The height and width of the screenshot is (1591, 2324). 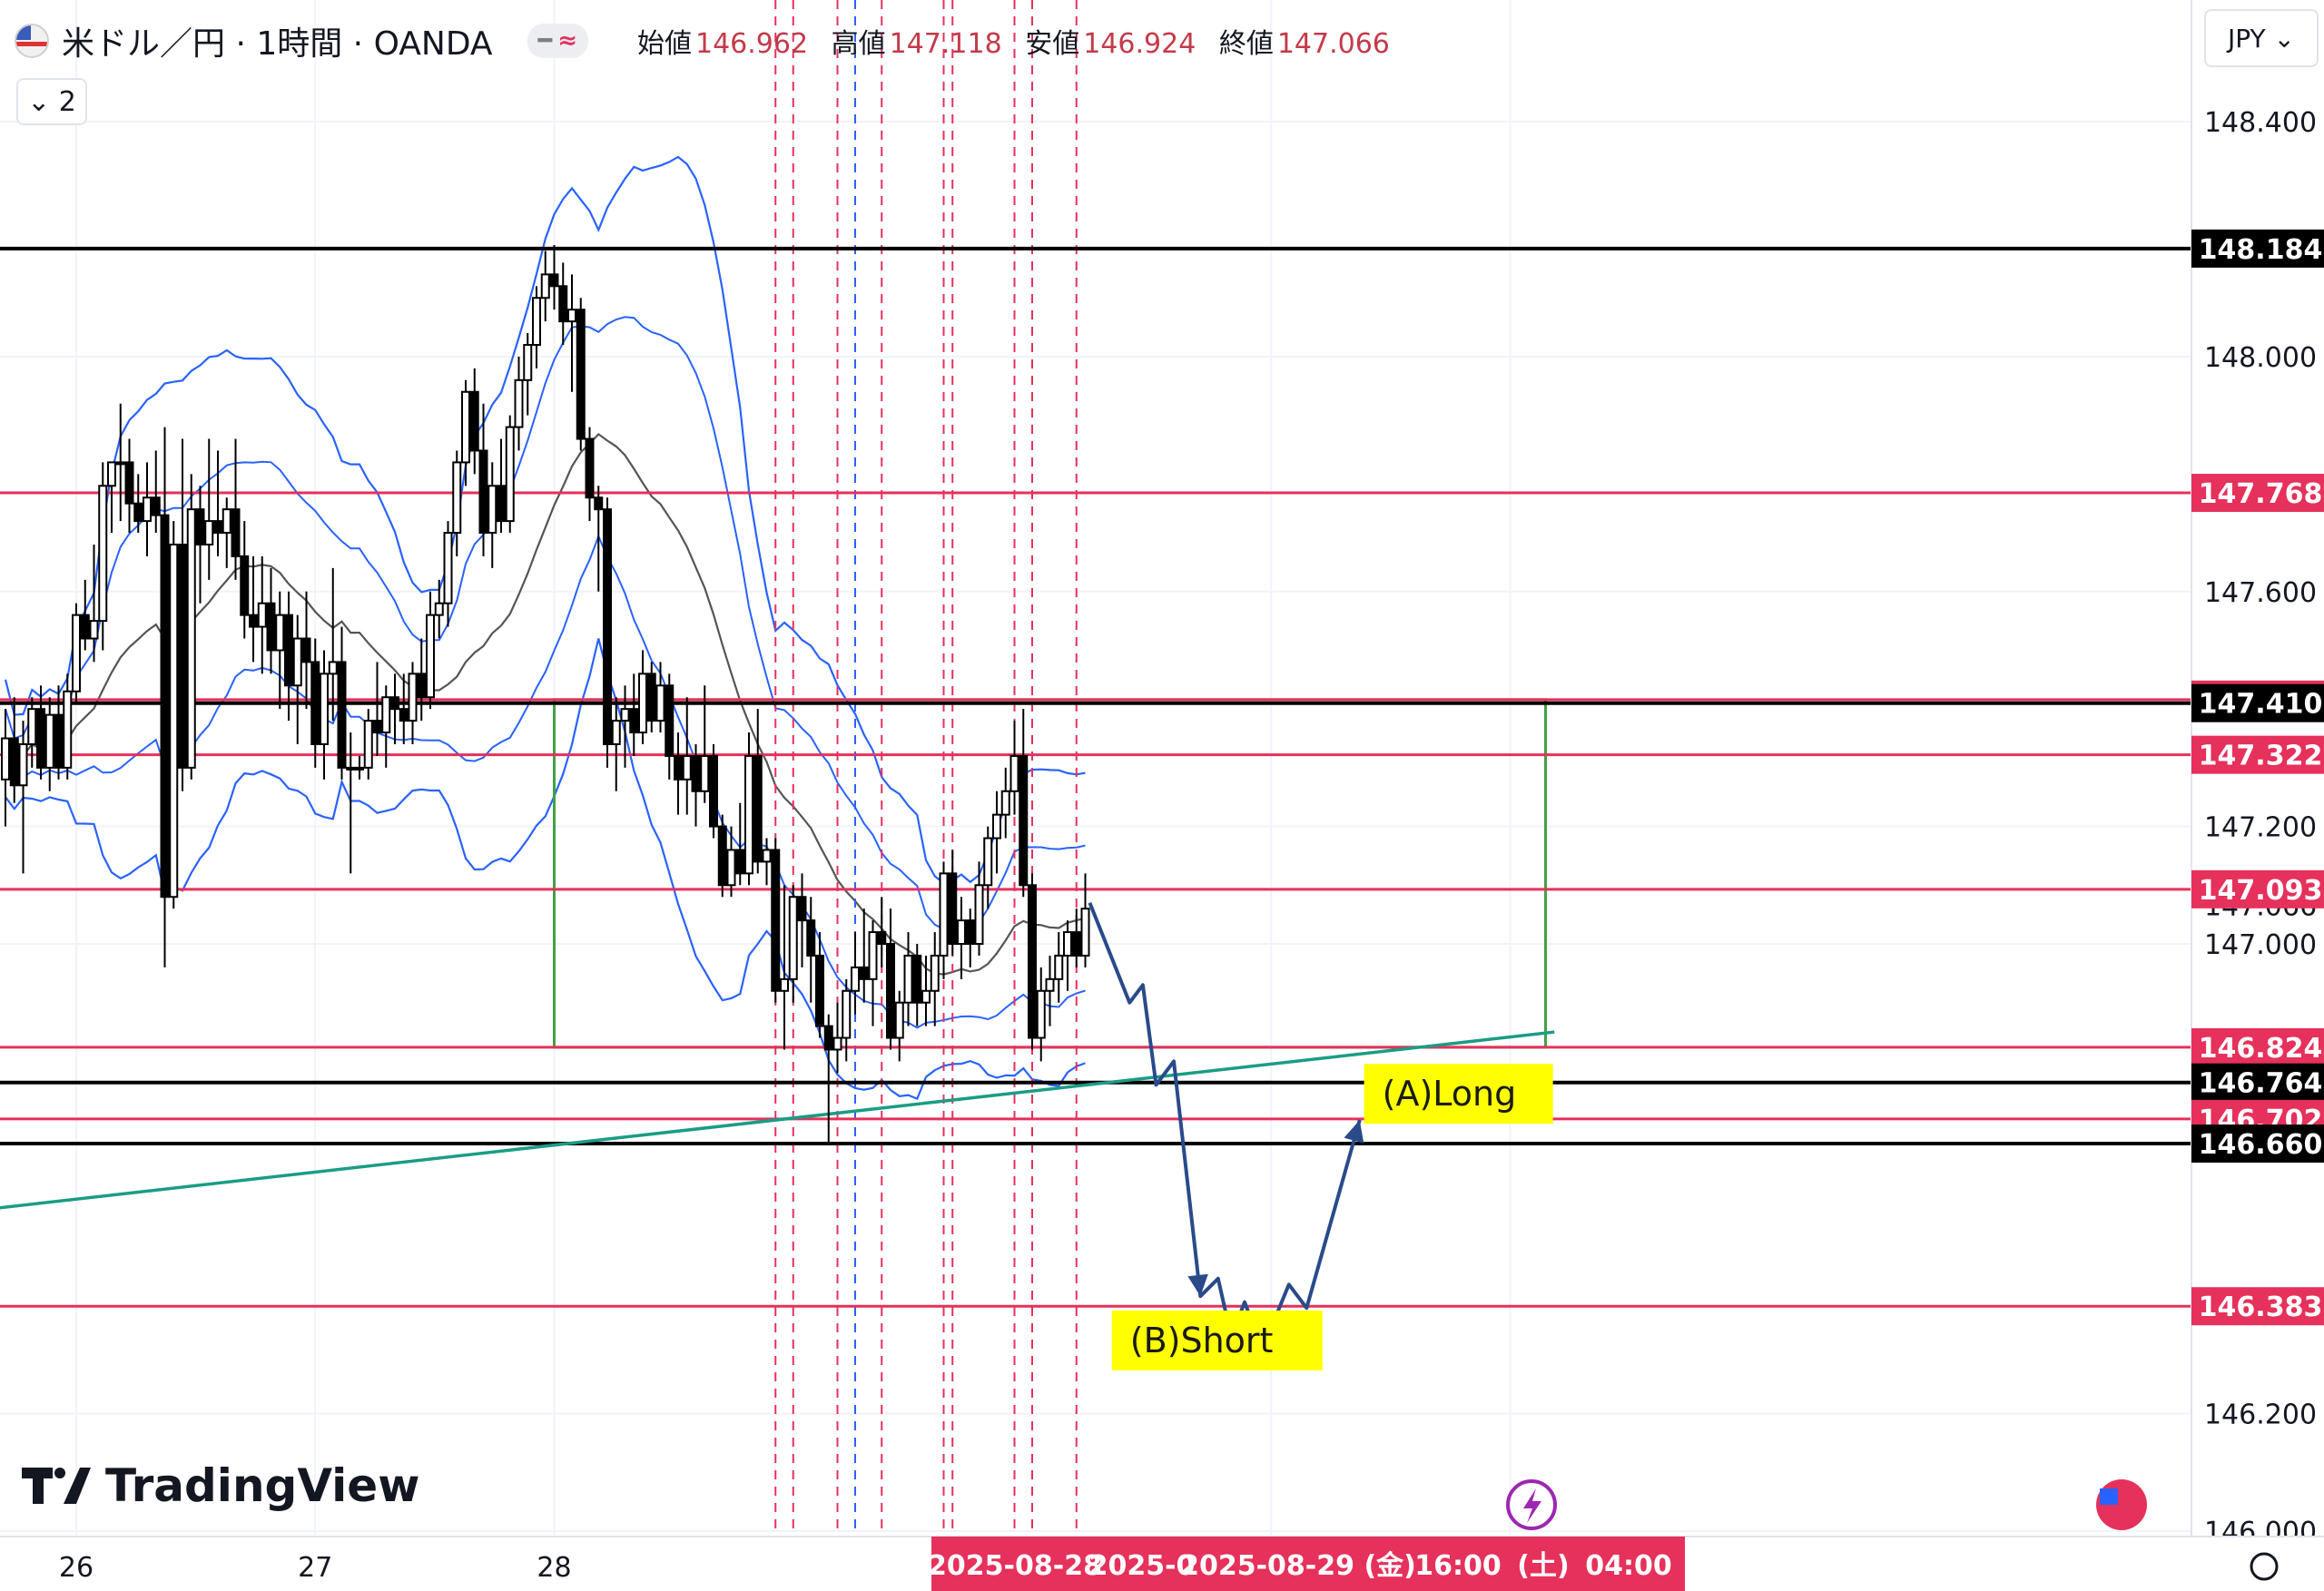 What do you see at coordinates (545, 40) in the screenshot?
I see `minus-icon: ━` at bounding box center [545, 40].